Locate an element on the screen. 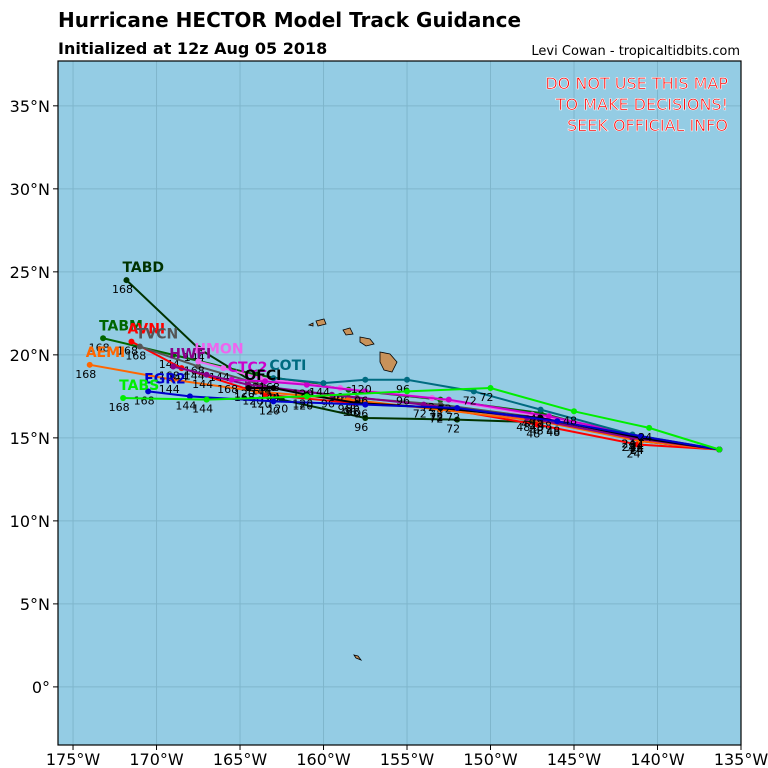  x-tick-label: 170°W is located at coordinates (156, 759).